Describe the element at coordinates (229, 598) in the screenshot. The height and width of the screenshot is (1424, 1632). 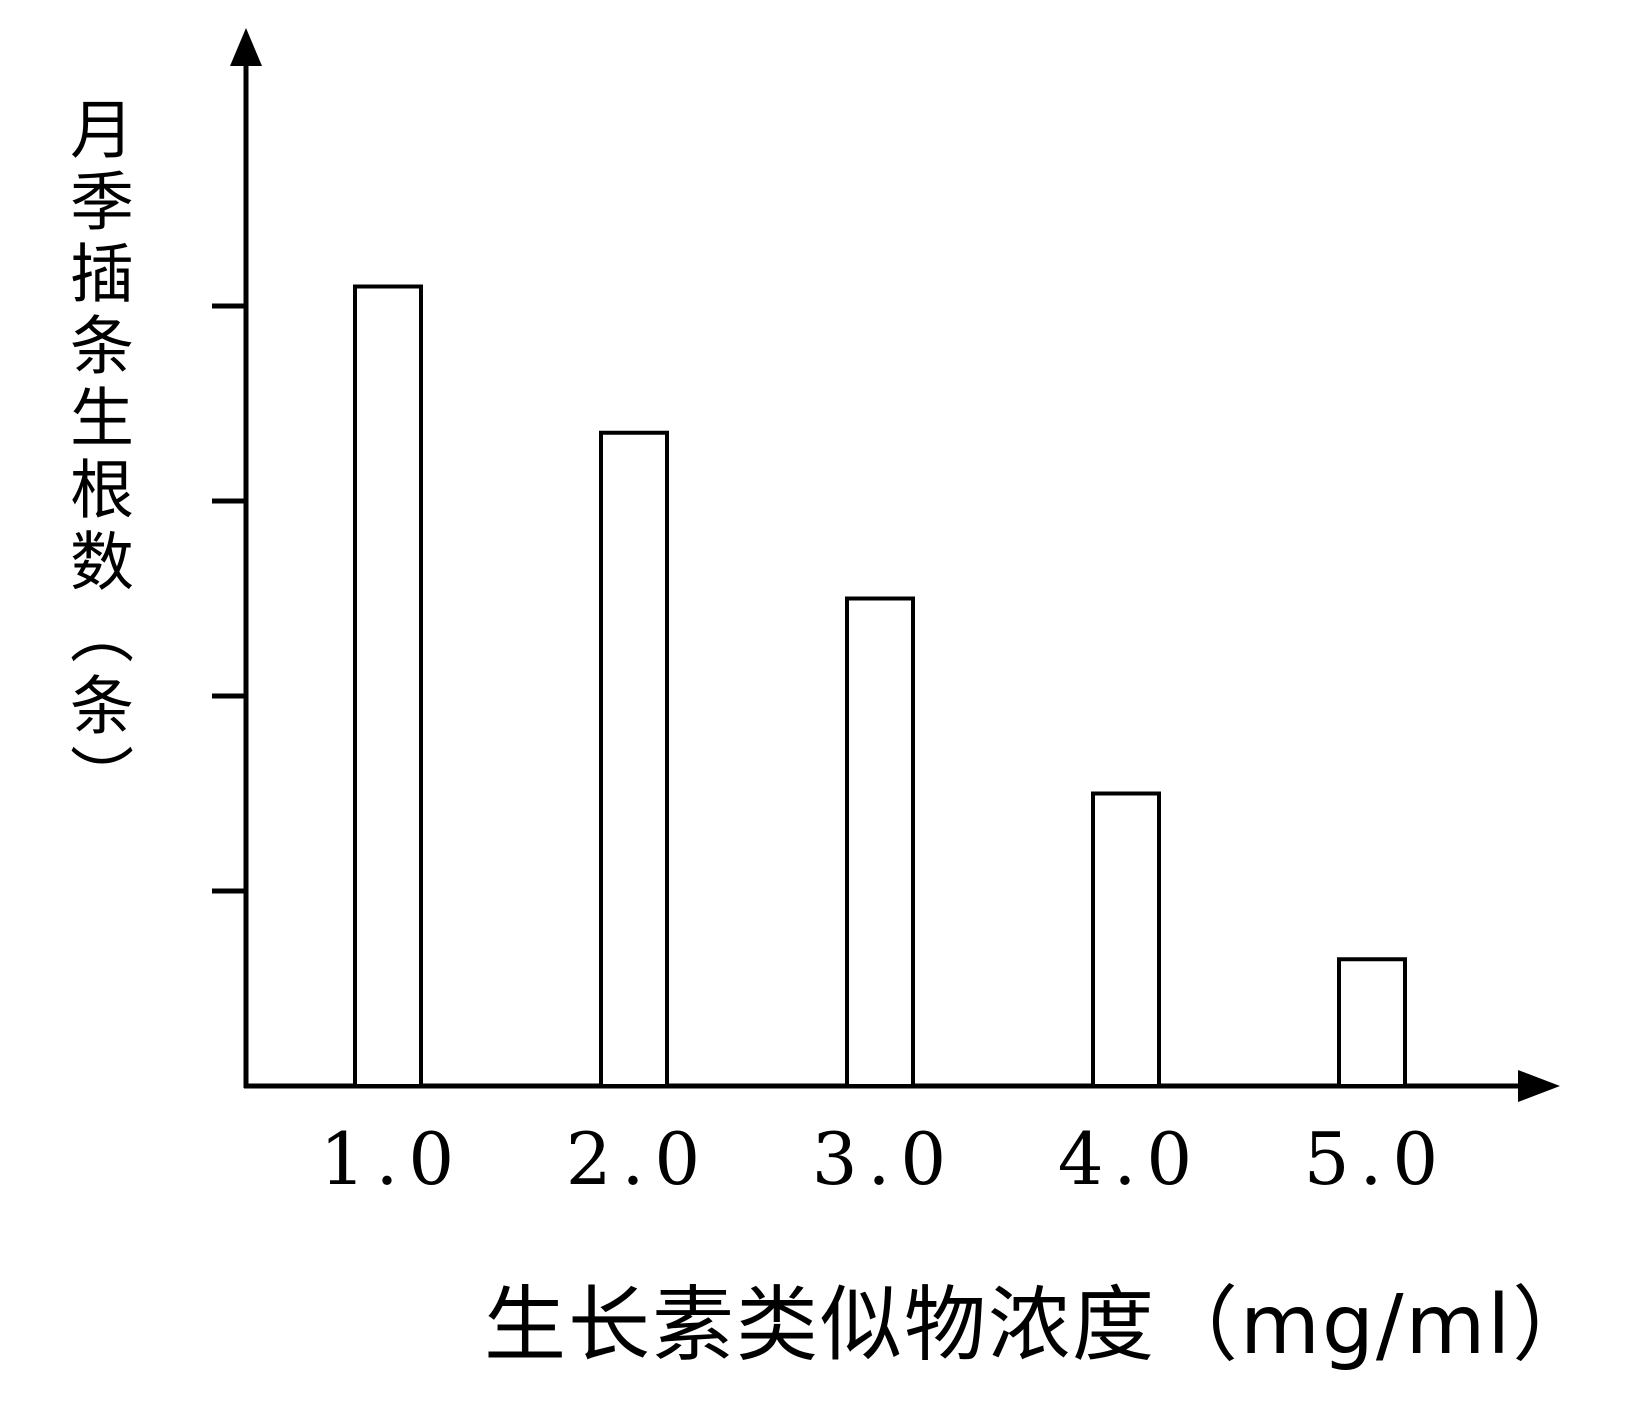
I see `y-ticks` at that location.